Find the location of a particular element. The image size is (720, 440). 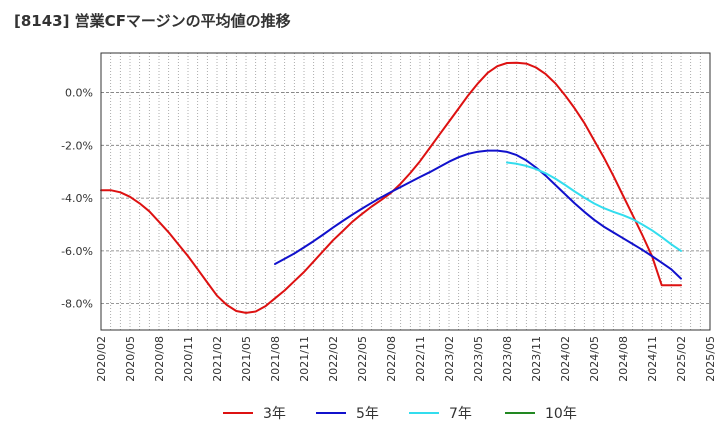

chart-title: [8143] 営業CFマージンの平均値の推移 is located at coordinates (152, 21).